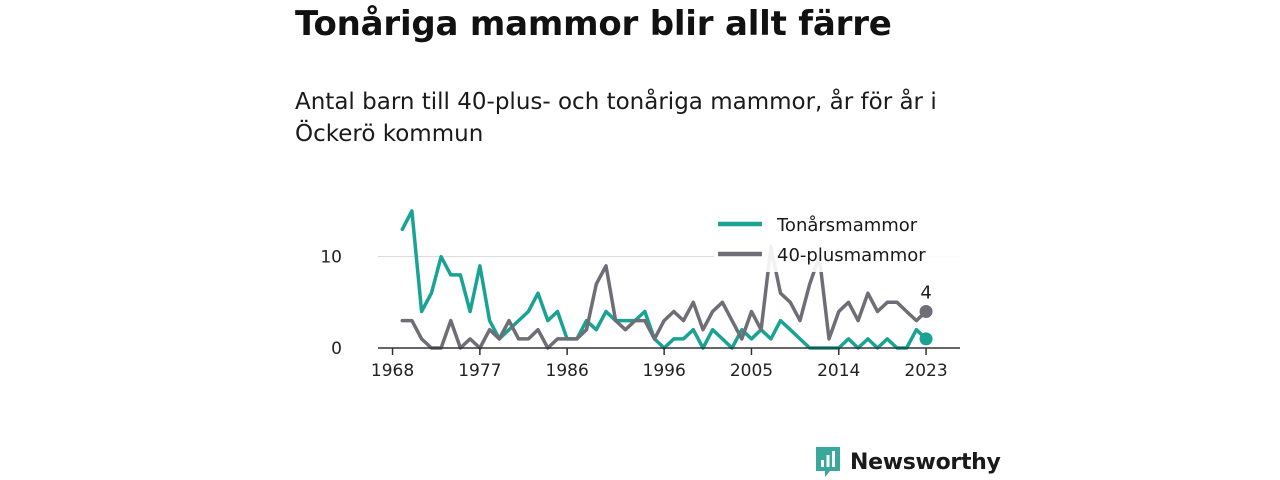 The image size is (1280, 480). Describe the element at coordinates (840, 243) in the screenshot. I see `legend: Tonårsmammor 40-plusmammor` at that location.